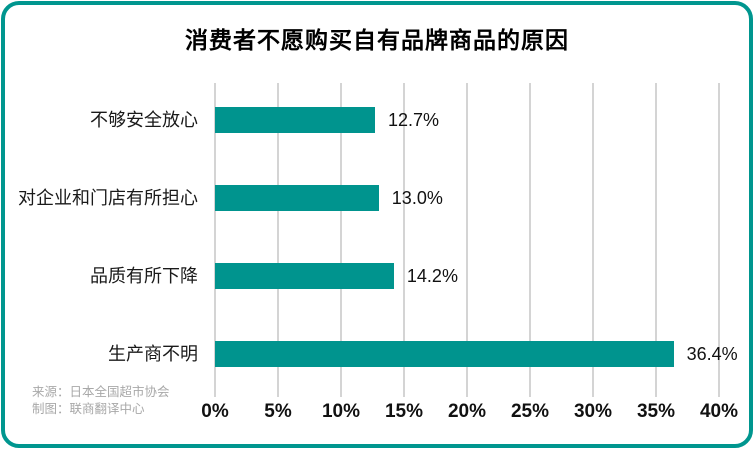 Image resolution: width=754 pixels, height=449 pixels. I want to click on source-note: 来源：日本全国超市协会 制图：联商翻译中心, so click(101, 401).